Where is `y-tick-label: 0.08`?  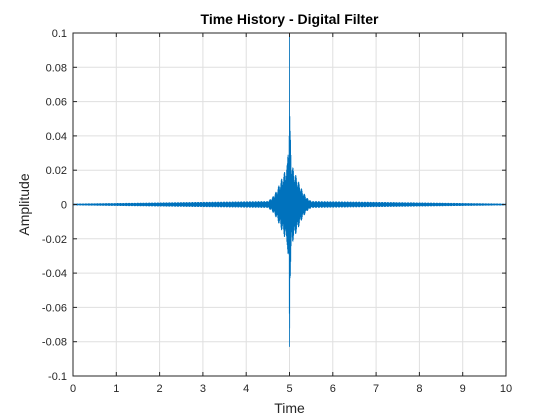 y-tick-label: 0.08 is located at coordinates (56, 68).